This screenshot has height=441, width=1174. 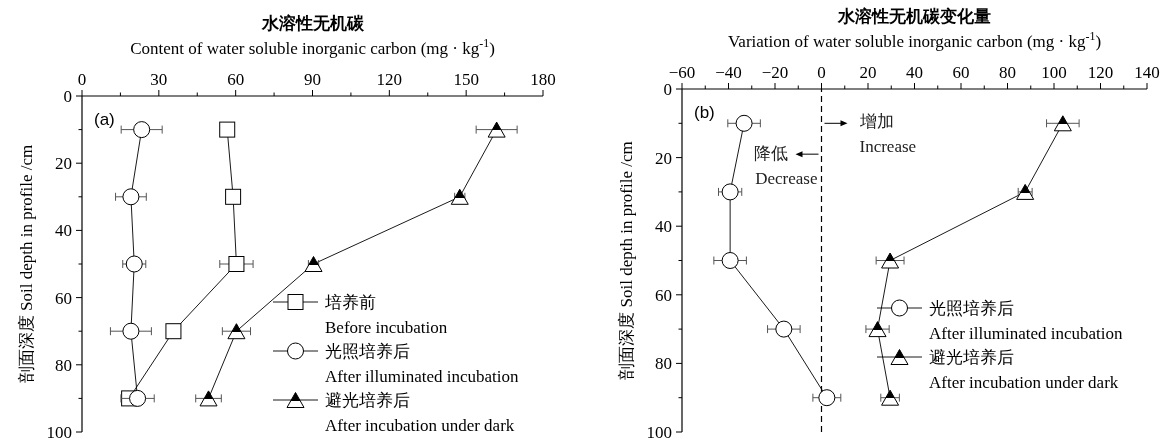 What do you see at coordinates (386, 315) in the screenshot?
I see `legend-label: 培养前 Before incubation` at bounding box center [386, 315].